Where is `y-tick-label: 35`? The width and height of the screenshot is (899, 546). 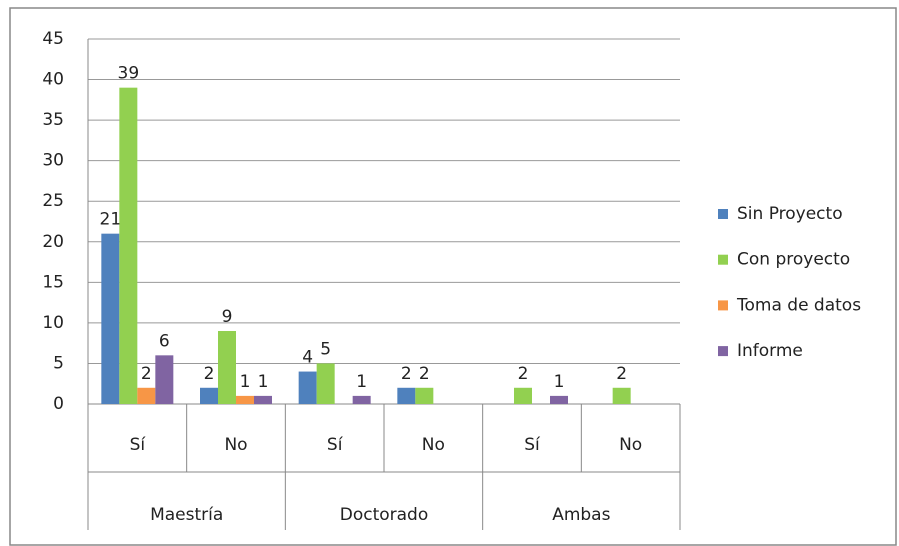 y-tick-label: 35 is located at coordinates (53, 120).